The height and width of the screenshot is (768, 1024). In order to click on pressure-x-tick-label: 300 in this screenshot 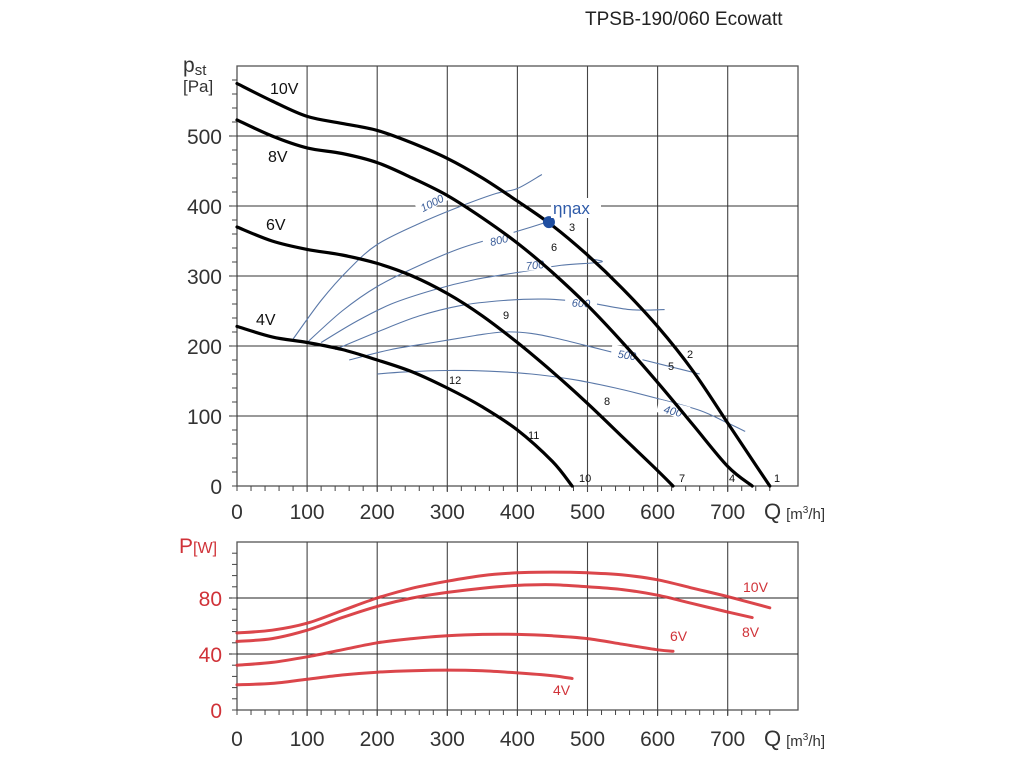, I will do `click(447, 512)`.